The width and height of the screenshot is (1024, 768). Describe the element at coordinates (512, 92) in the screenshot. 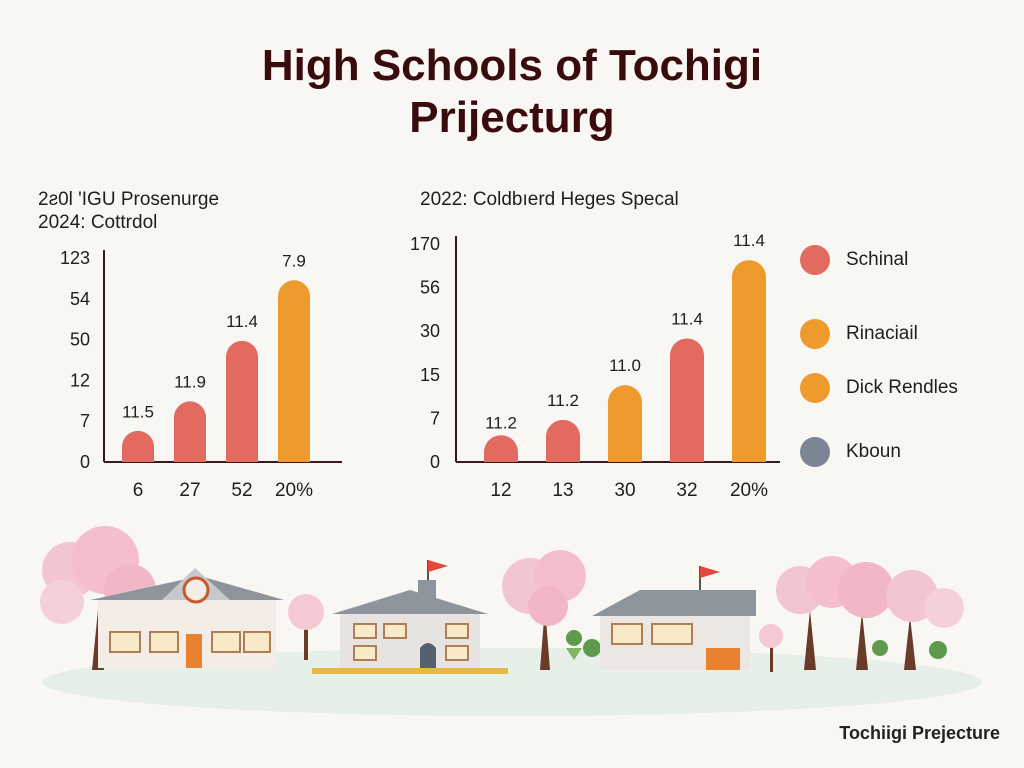

I see `page-title: High Schools of Tochigi Prijecturg` at that location.